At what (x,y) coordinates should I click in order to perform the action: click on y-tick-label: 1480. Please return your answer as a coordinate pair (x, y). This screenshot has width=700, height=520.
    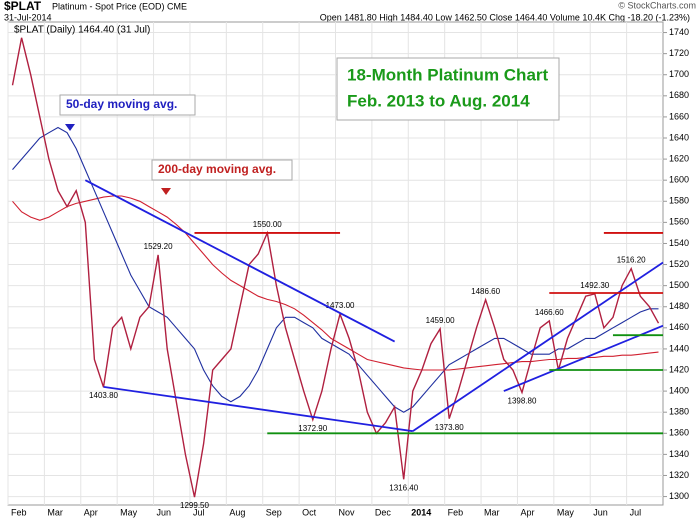
    Looking at the image, I should click on (679, 306).